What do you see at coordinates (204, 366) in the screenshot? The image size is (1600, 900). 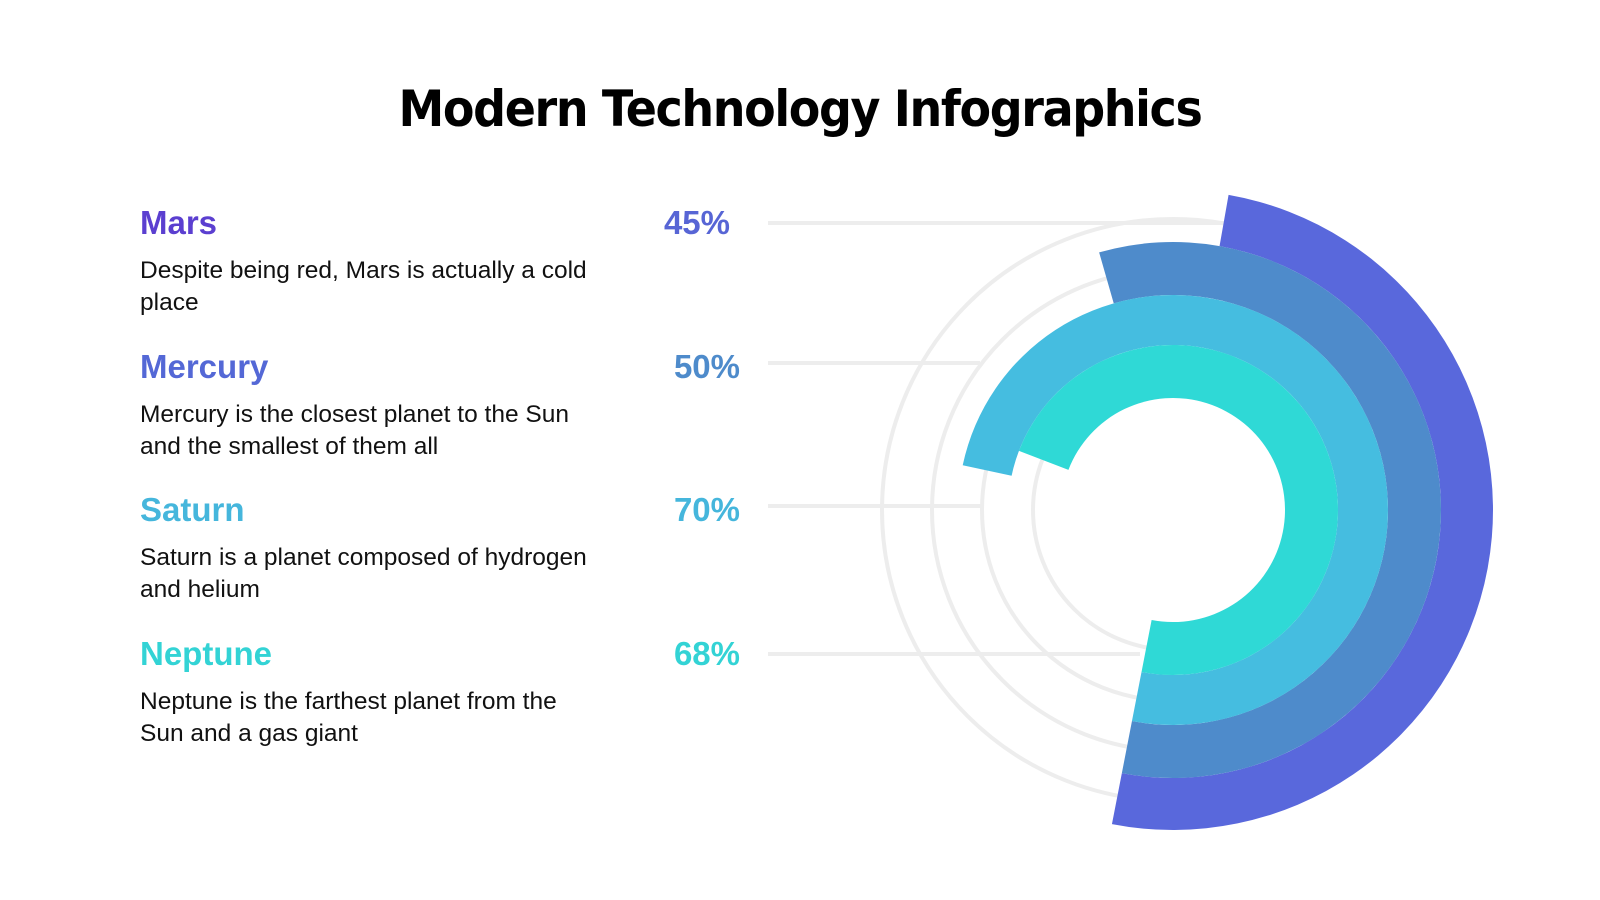 I see `item-name: Mercury` at bounding box center [204, 366].